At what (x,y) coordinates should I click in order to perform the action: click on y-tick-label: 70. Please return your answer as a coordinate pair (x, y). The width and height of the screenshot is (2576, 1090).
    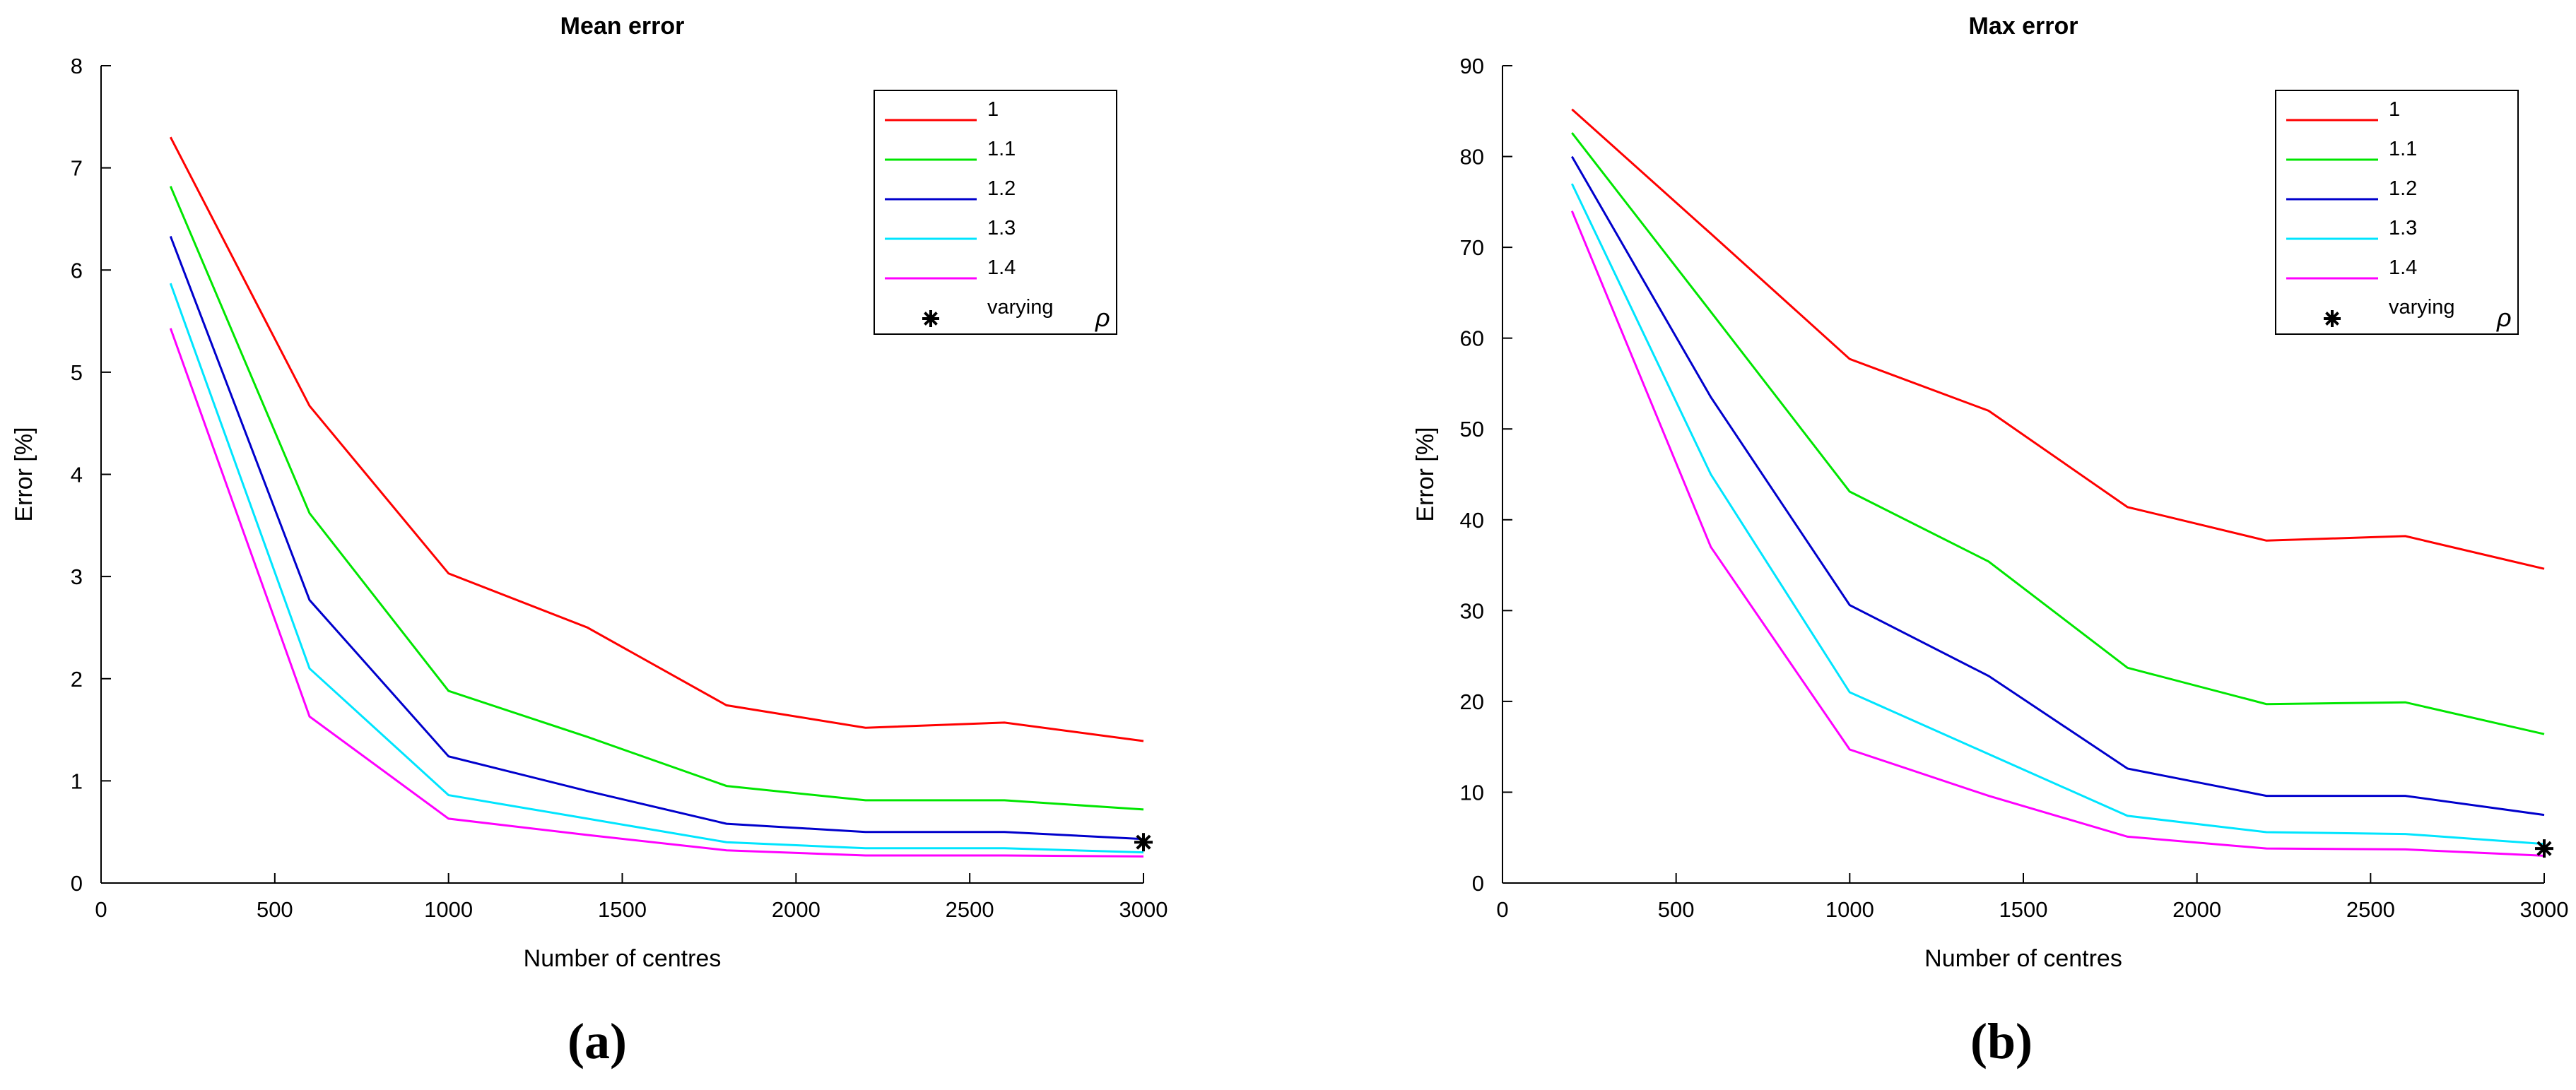
    Looking at the image, I should click on (1472, 248).